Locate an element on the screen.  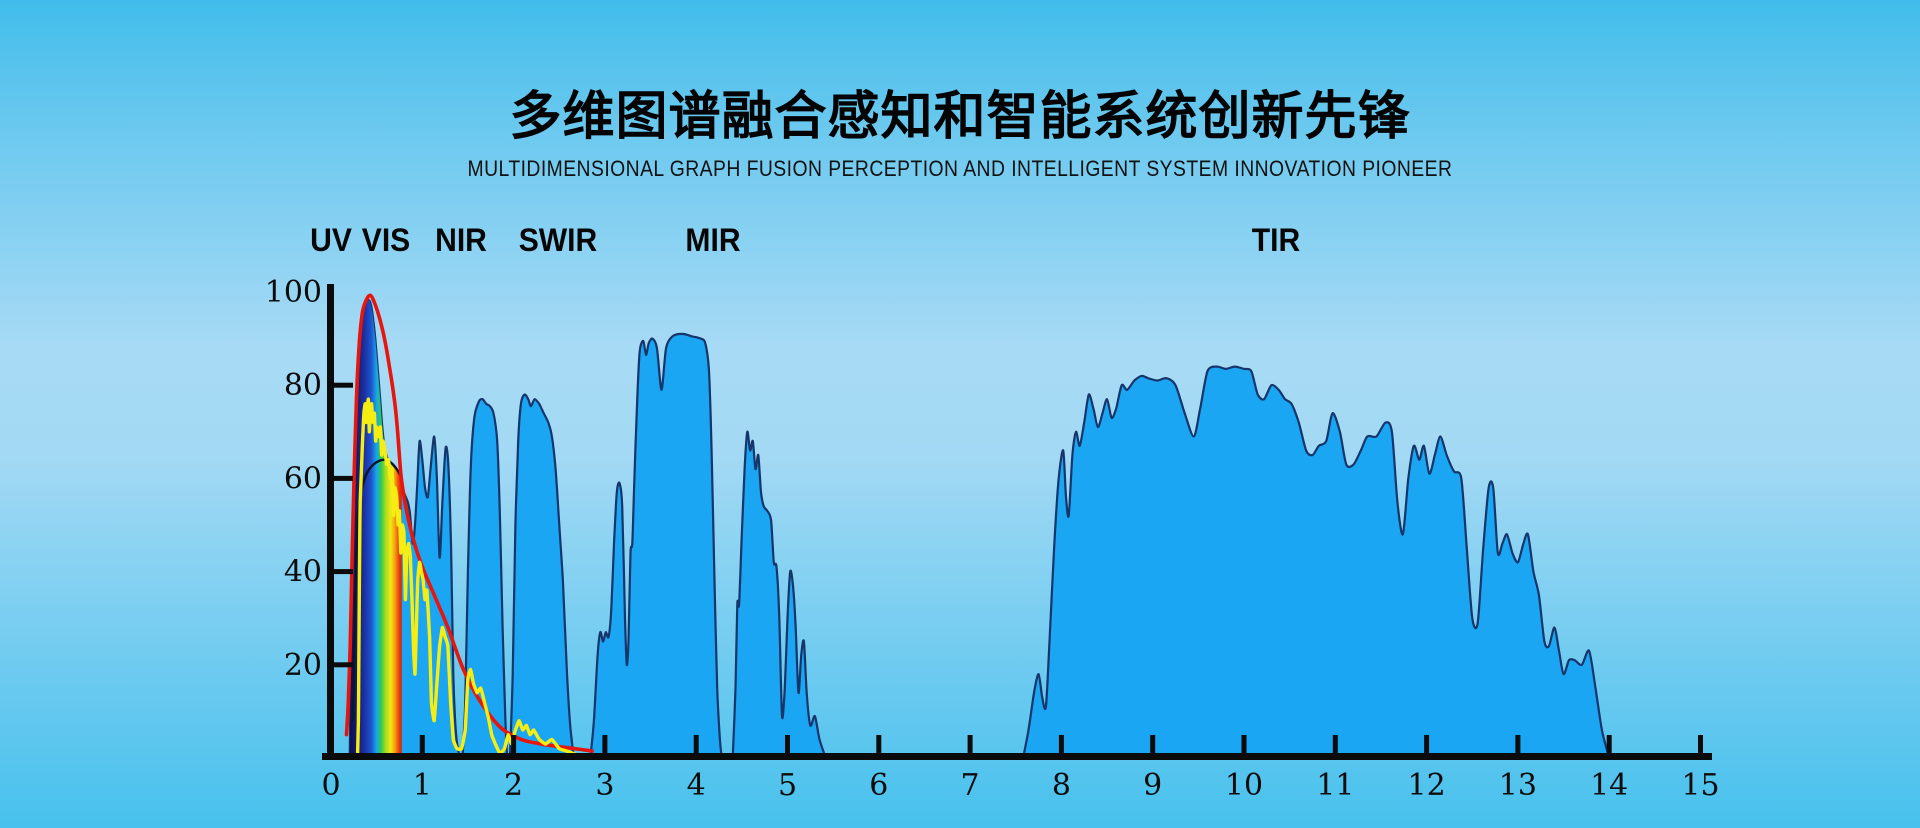
x-tick-label: 12 is located at coordinates (1427, 785).